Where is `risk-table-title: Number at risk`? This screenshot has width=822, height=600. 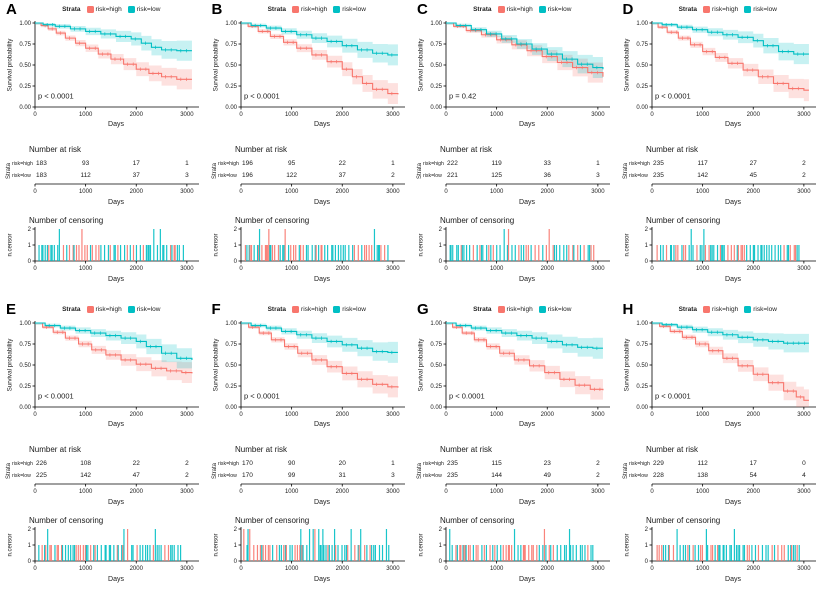
risk-table-title: Number at risk is located at coordinates (672, 449).